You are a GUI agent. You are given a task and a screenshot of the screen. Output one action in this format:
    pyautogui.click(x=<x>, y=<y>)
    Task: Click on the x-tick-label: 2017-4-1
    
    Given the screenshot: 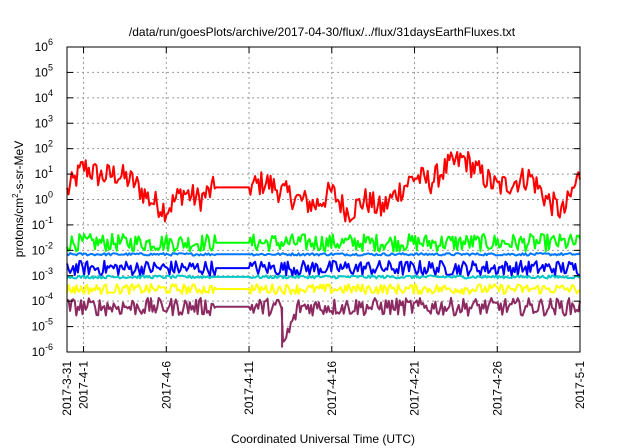 What is the action you would take?
    pyautogui.click(x=84, y=385)
    